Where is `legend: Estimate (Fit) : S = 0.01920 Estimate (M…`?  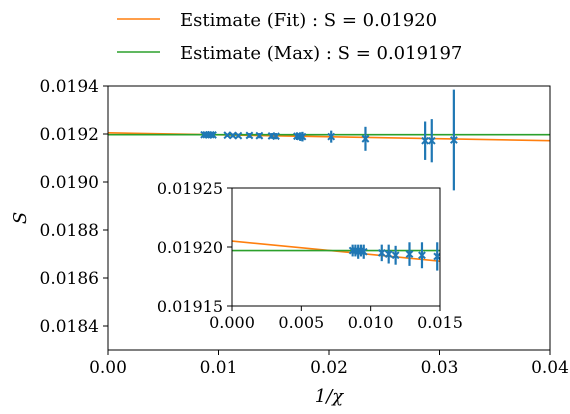
legend: Estimate (Fit) : S = 0.01920 Estimate (M… is located at coordinates (289, 37).